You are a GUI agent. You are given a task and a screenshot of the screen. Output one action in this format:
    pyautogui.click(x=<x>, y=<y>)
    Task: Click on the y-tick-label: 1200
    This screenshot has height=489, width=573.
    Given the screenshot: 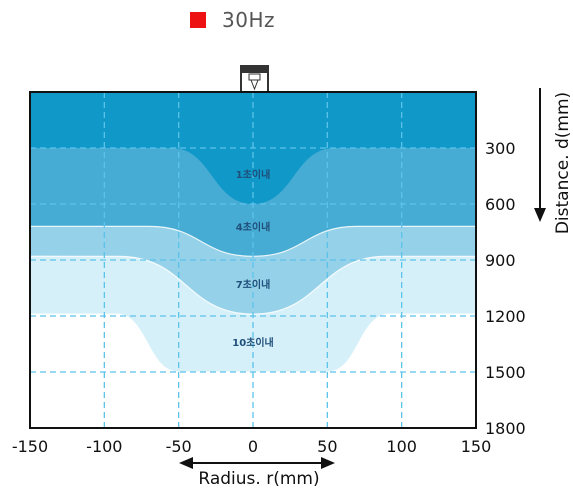 What is the action you would take?
    pyautogui.click(x=505, y=316)
    